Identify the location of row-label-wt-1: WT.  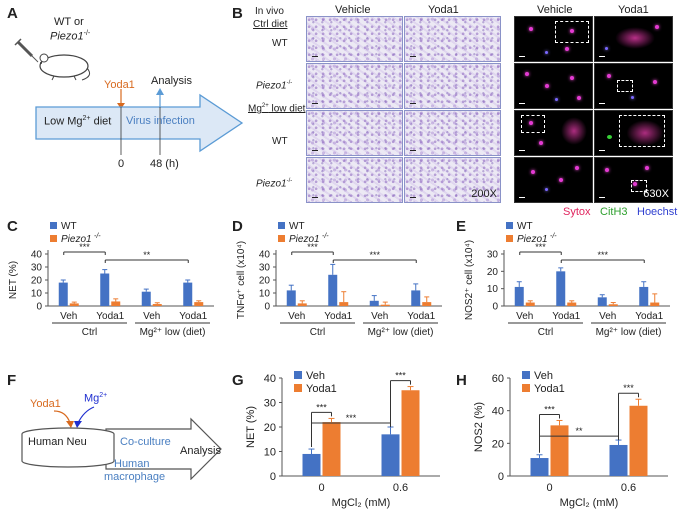
(280, 43).